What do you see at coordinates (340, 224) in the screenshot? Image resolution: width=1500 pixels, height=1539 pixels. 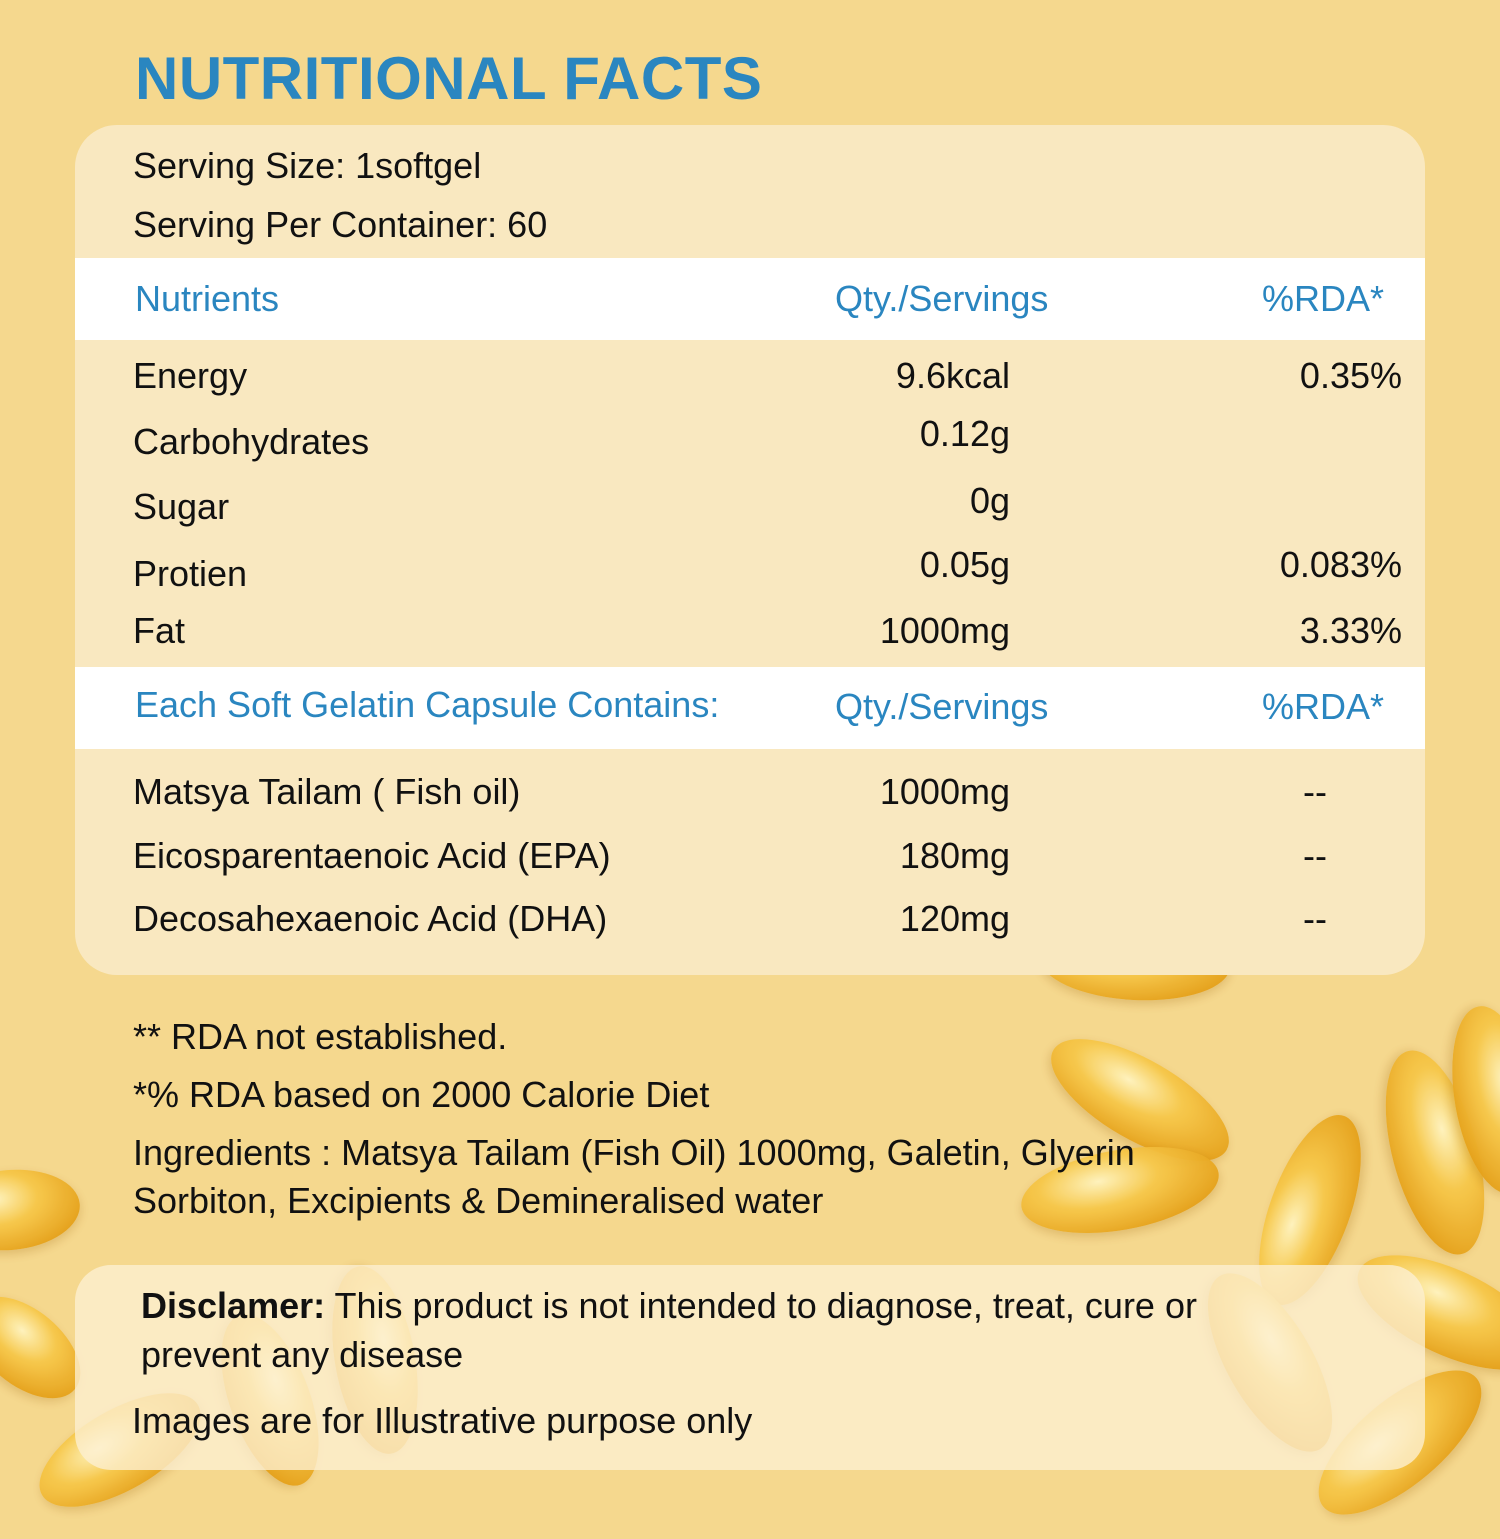 I see `servings-per-container: Serving Per Container: 60` at bounding box center [340, 224].